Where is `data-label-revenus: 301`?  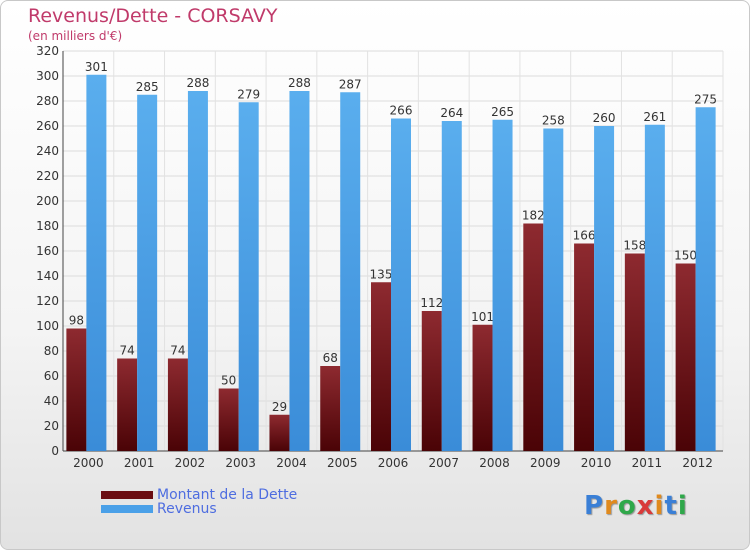
data-label-revenus: 301 is located at coordinates (96, 67).